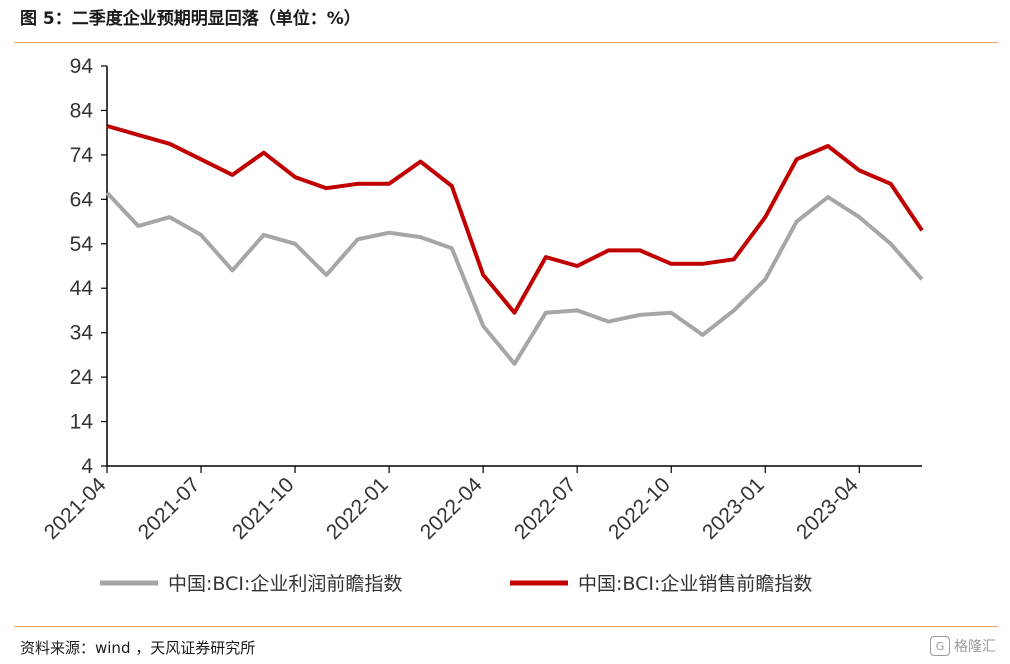  I want to click on x-tick-label: 2022-10, so click(639, 508).